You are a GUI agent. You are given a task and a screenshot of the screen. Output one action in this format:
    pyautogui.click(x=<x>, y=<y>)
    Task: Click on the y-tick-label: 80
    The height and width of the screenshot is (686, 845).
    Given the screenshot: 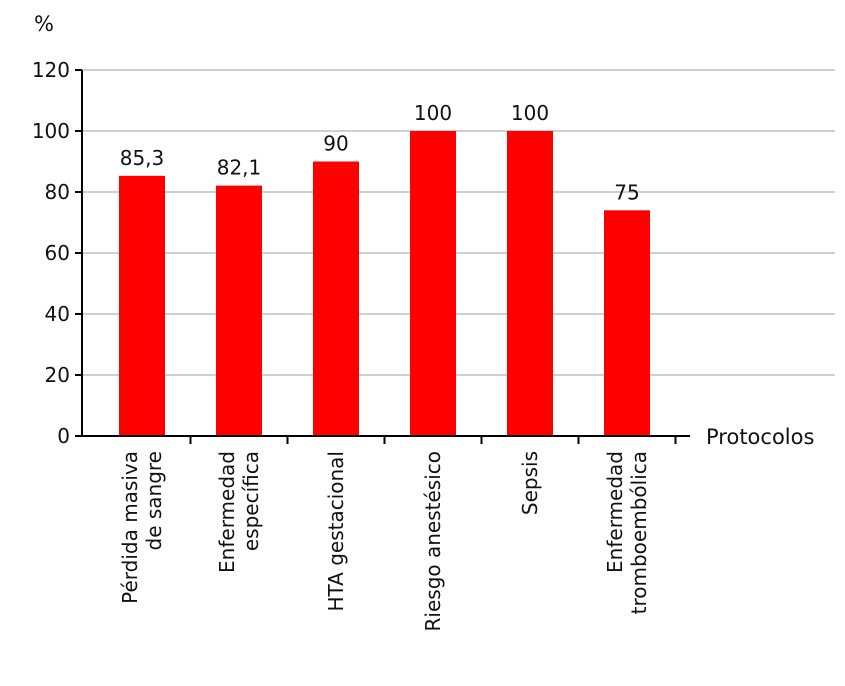 What is the action you would take?
    pyautogui.click(x=57, y=192)
    